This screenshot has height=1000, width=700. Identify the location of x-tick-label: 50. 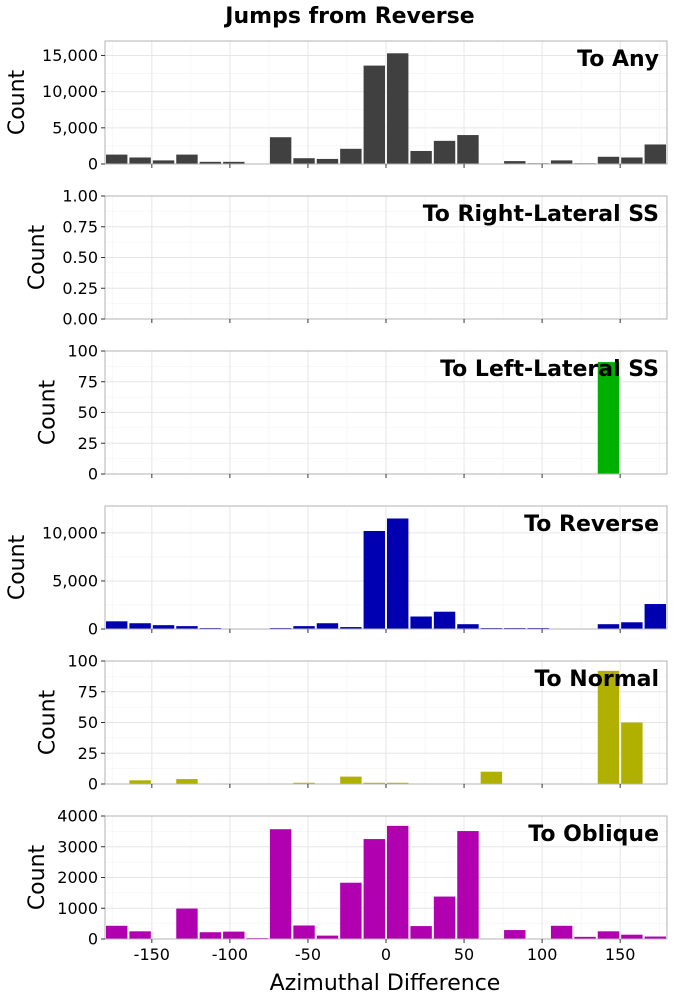
(464, 954).